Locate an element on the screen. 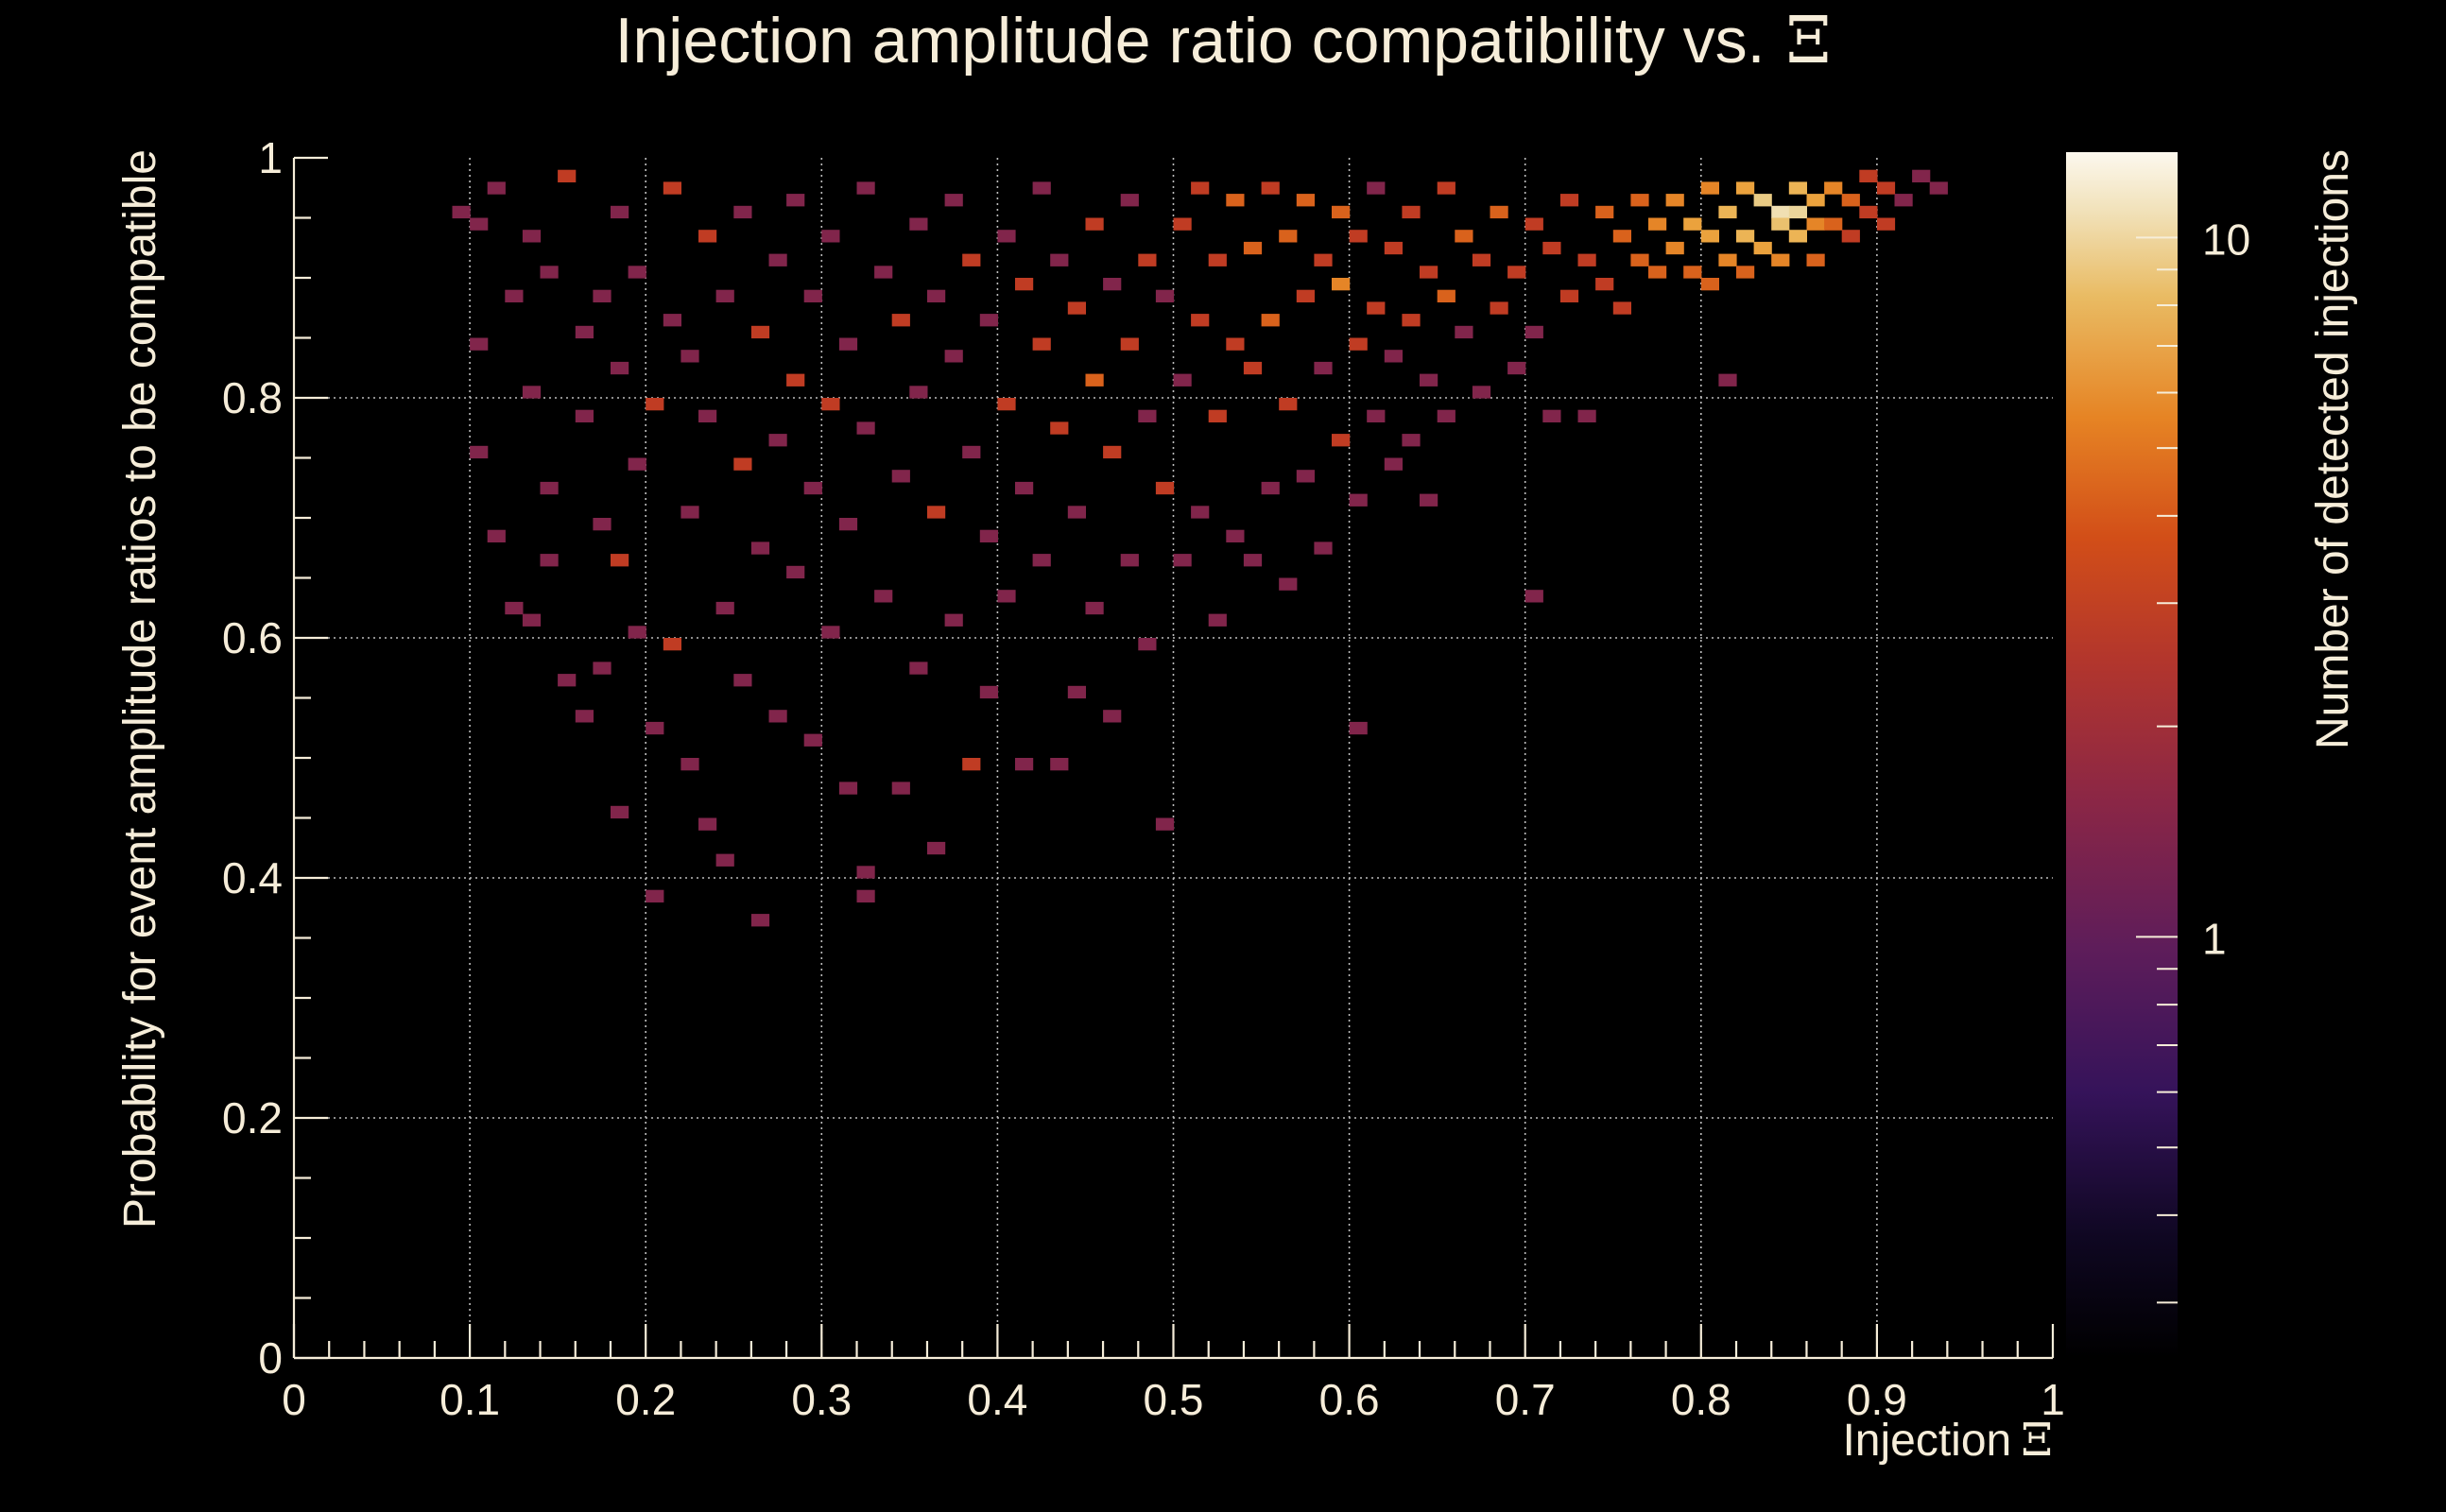 The width and height of the screenshot is (2446, 1512). x-tick-label: 0 is located at coordinates (294, 1399).